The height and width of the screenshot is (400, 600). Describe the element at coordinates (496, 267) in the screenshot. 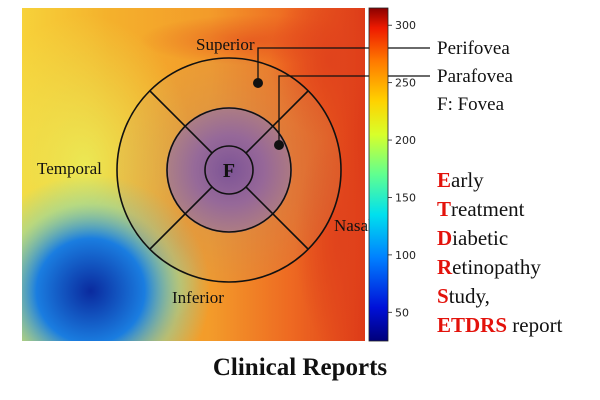

I see `etdrs-word-rest: etinopathy` at that location.